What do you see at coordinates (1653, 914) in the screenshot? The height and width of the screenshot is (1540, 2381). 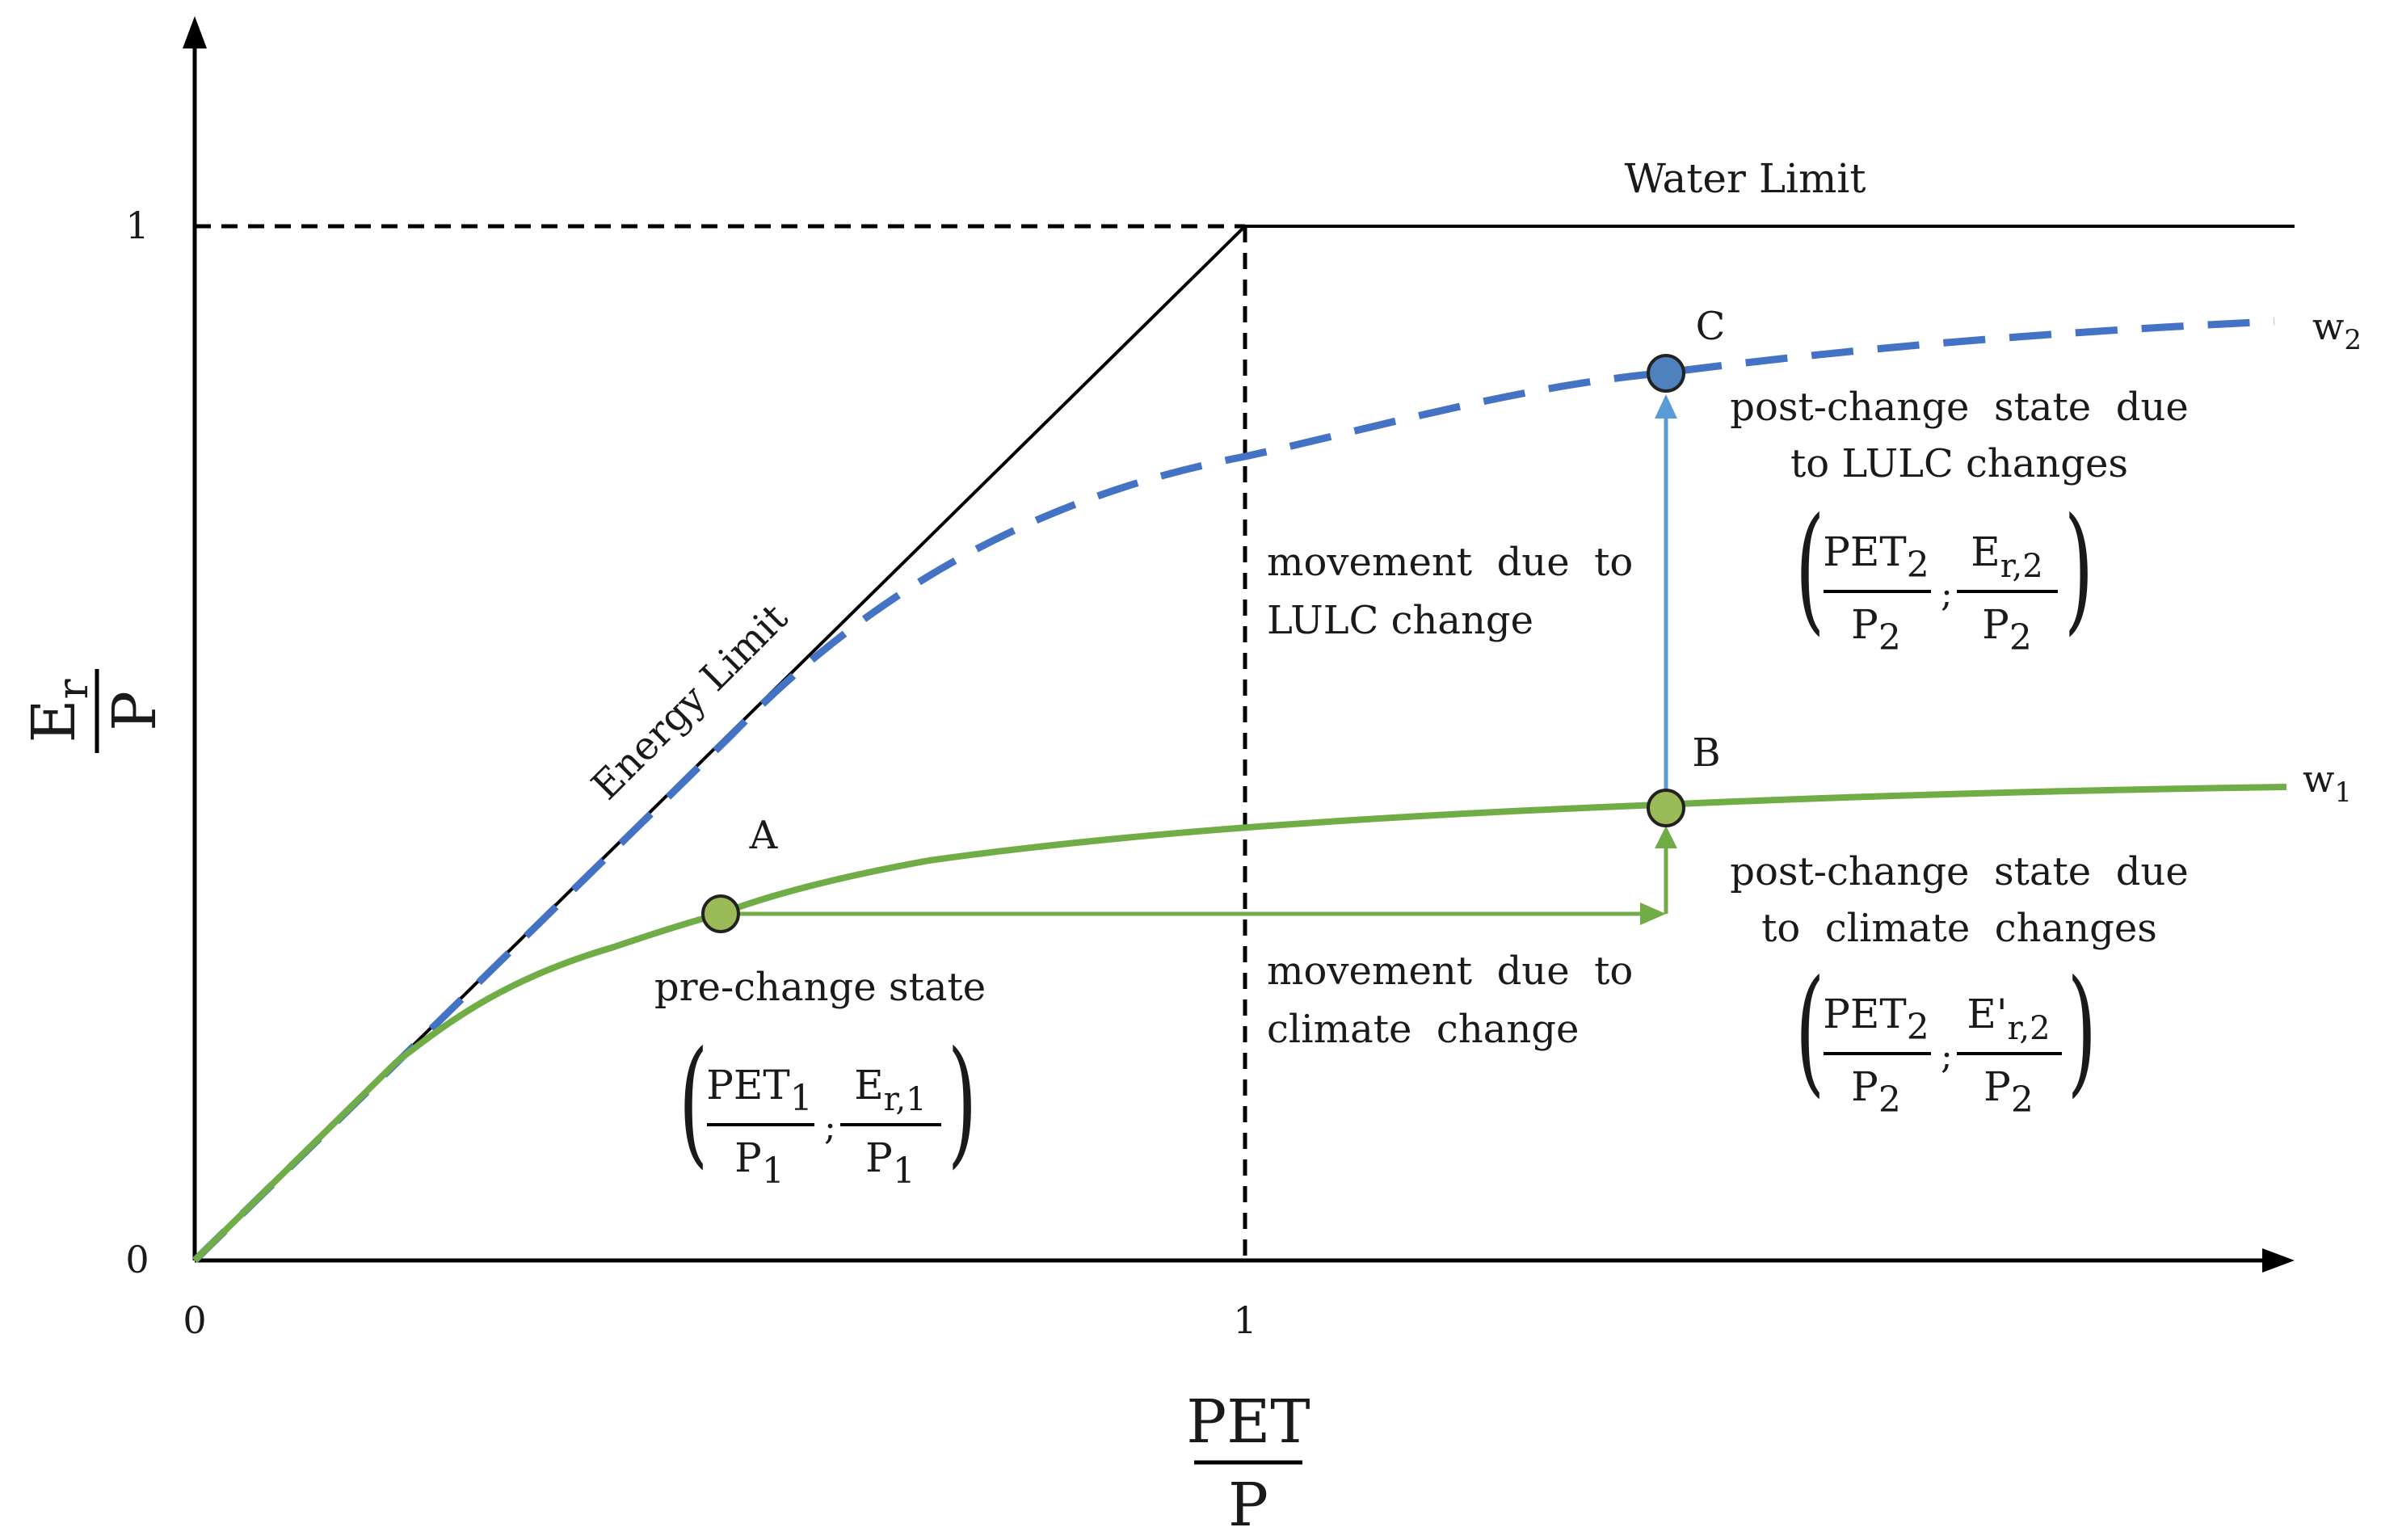 I see `climate-change-arrowhead` at bounding box center [1653, 914].